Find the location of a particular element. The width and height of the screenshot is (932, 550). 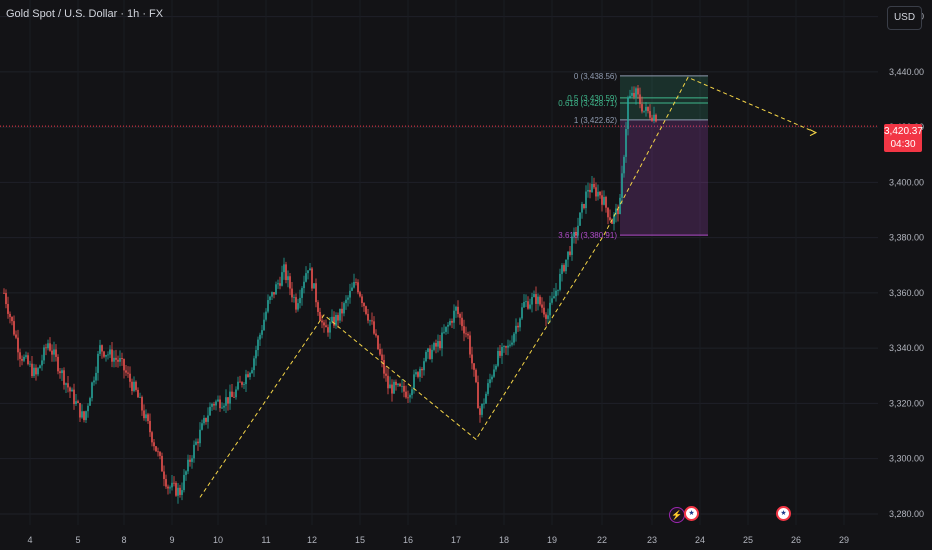

currency-button: USD is located at coordinates (904, 18).